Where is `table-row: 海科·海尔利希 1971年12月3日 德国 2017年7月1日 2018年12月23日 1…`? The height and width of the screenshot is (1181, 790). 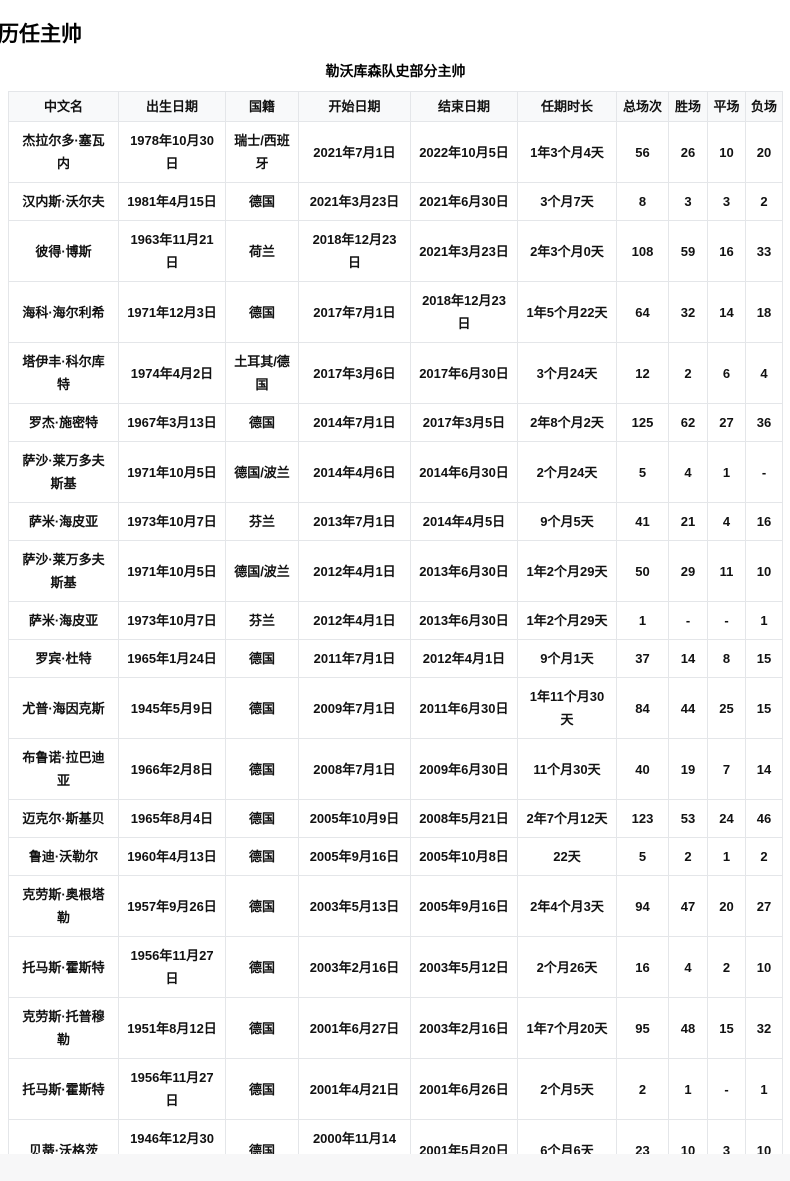
table-row: 海科·海尔利希 1971年12月3日 德国 2017年7月1日 2018年12月23日 1… is located at coordinates (395, 312).